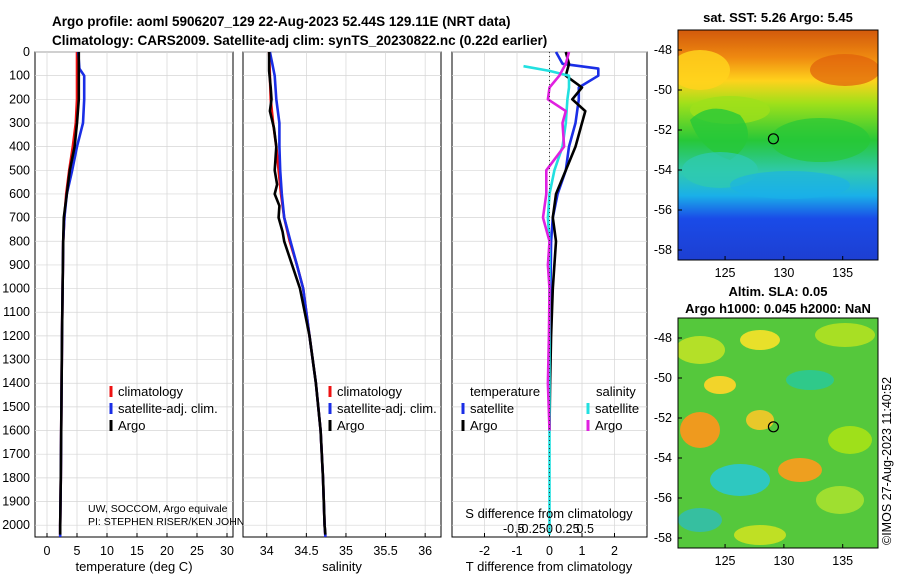 This screenshot has width=900, height=580. Describe the element at coordinates (582, 551) in the screenshot. I see `x-tick-label: 1` at that location.